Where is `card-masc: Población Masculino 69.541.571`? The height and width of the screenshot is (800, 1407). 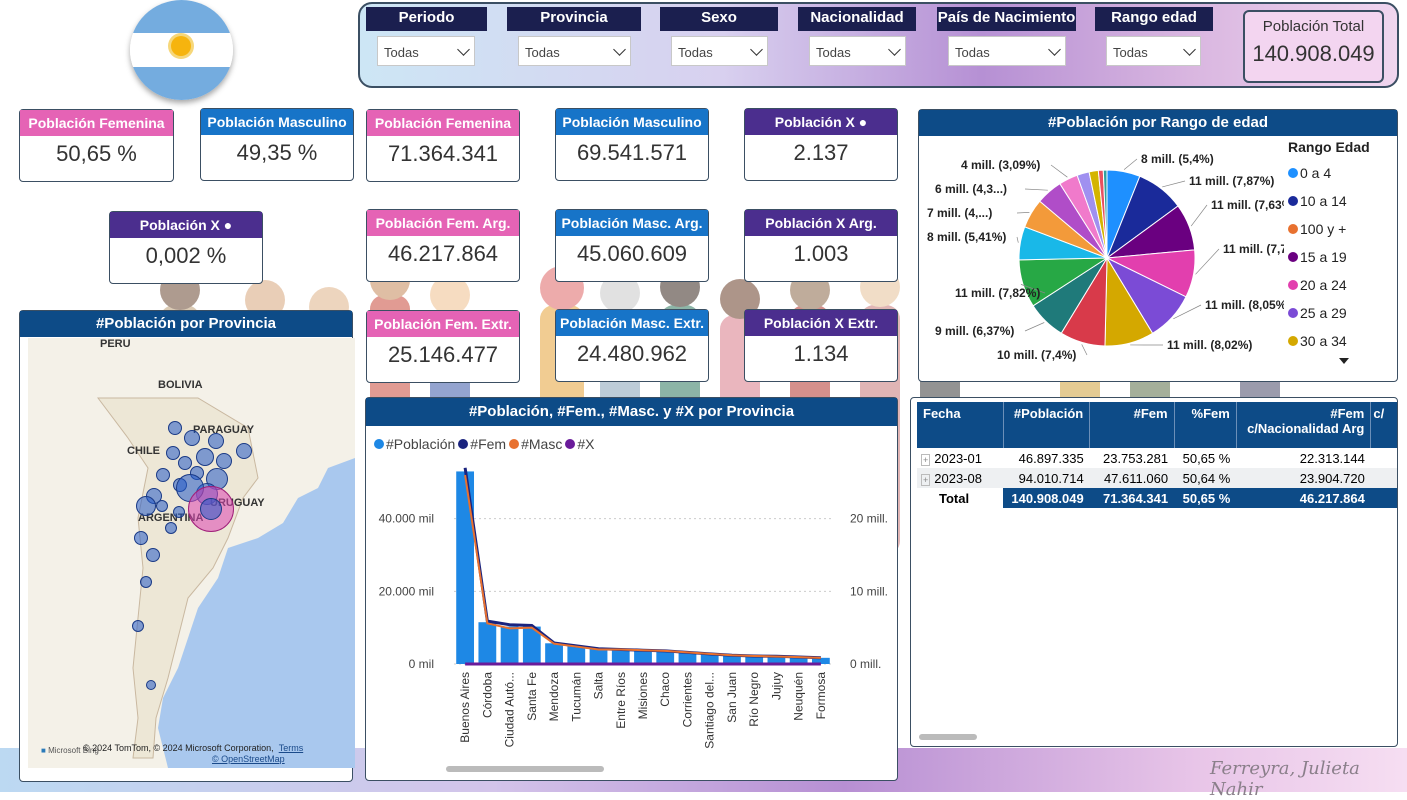
card-masc: Población Masculino 69.541.571 is located at coordinates (632, 144).